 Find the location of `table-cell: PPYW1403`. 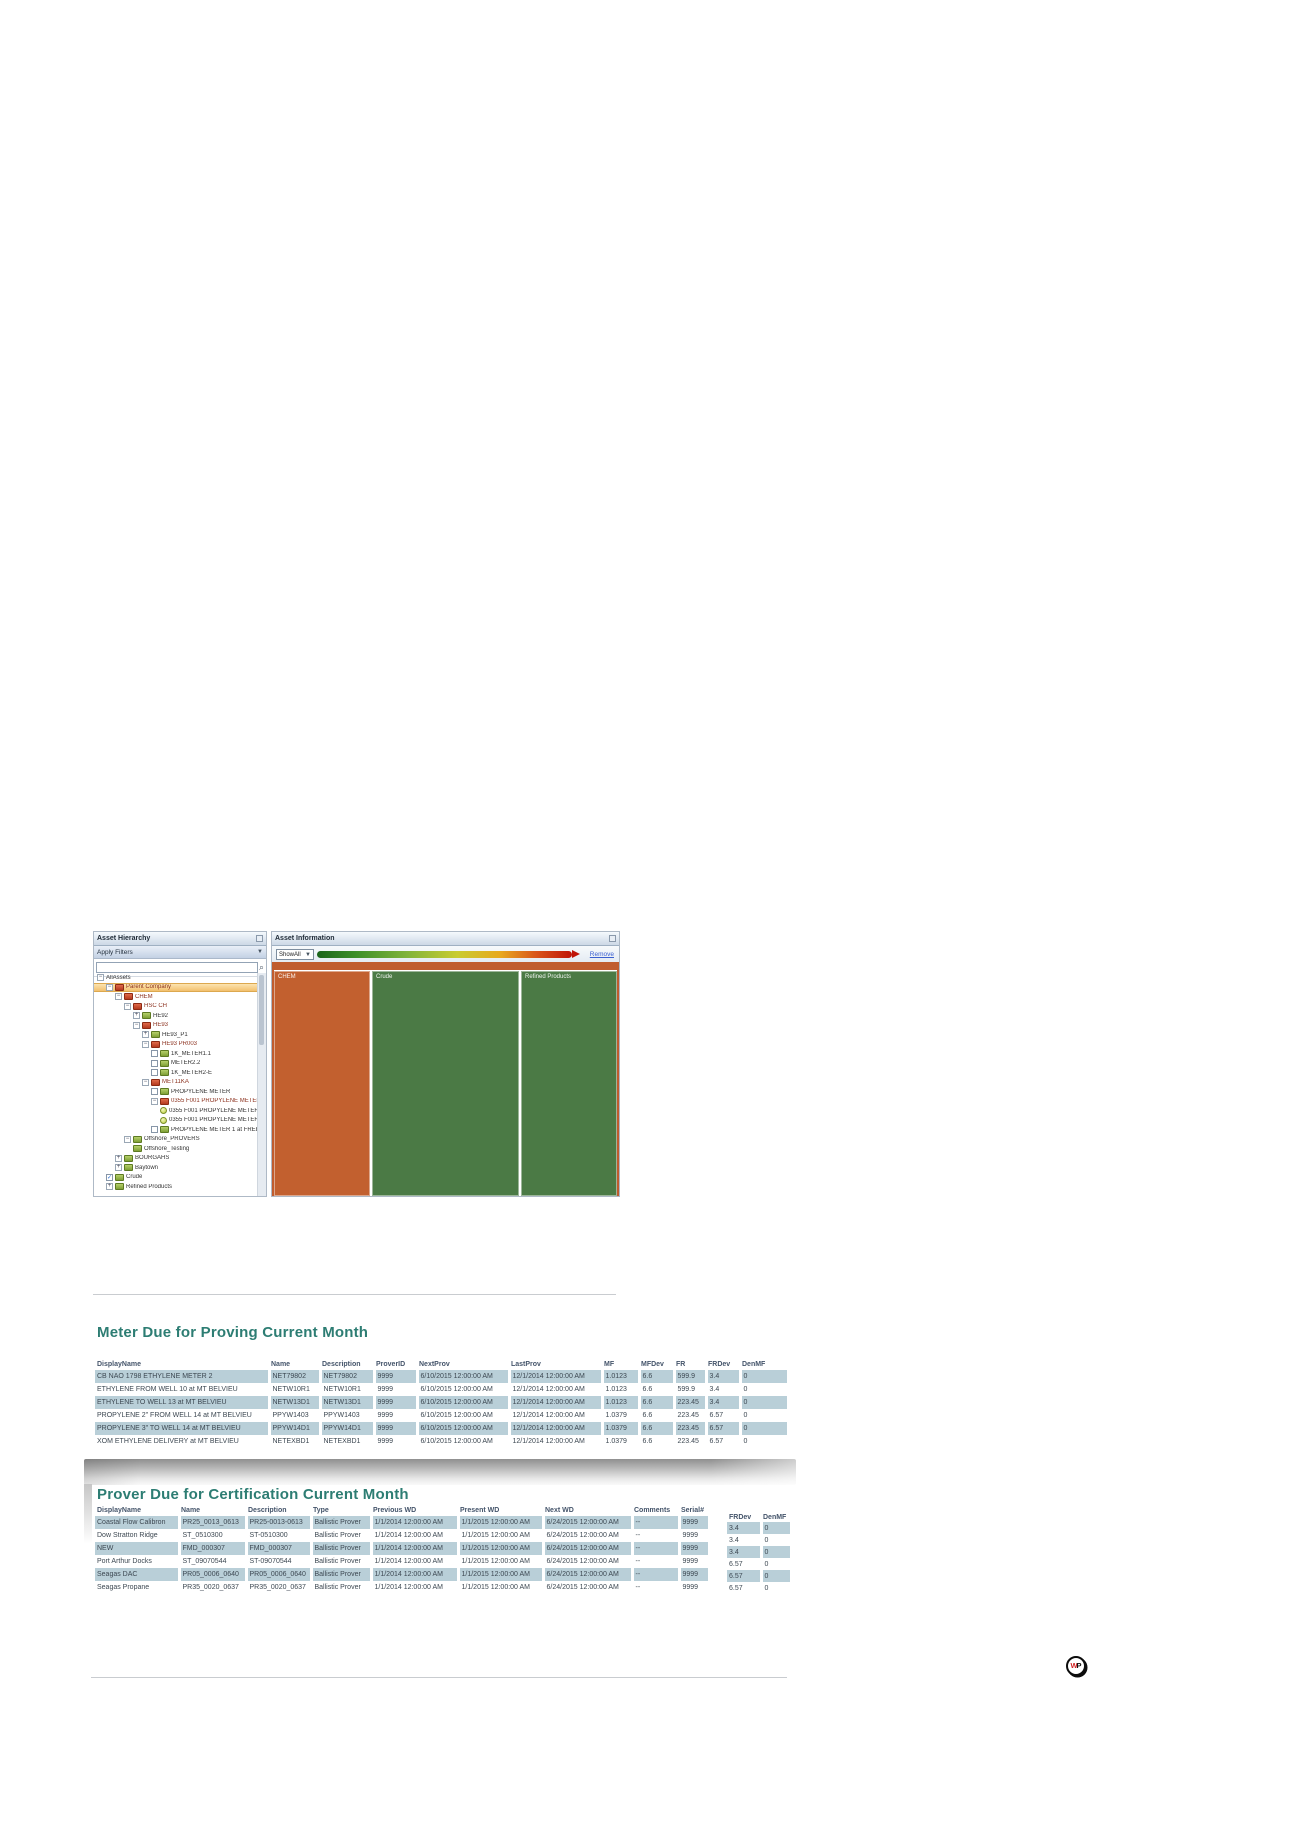

table-cell: PPYW1403 is located at coordinates (341, 1415).